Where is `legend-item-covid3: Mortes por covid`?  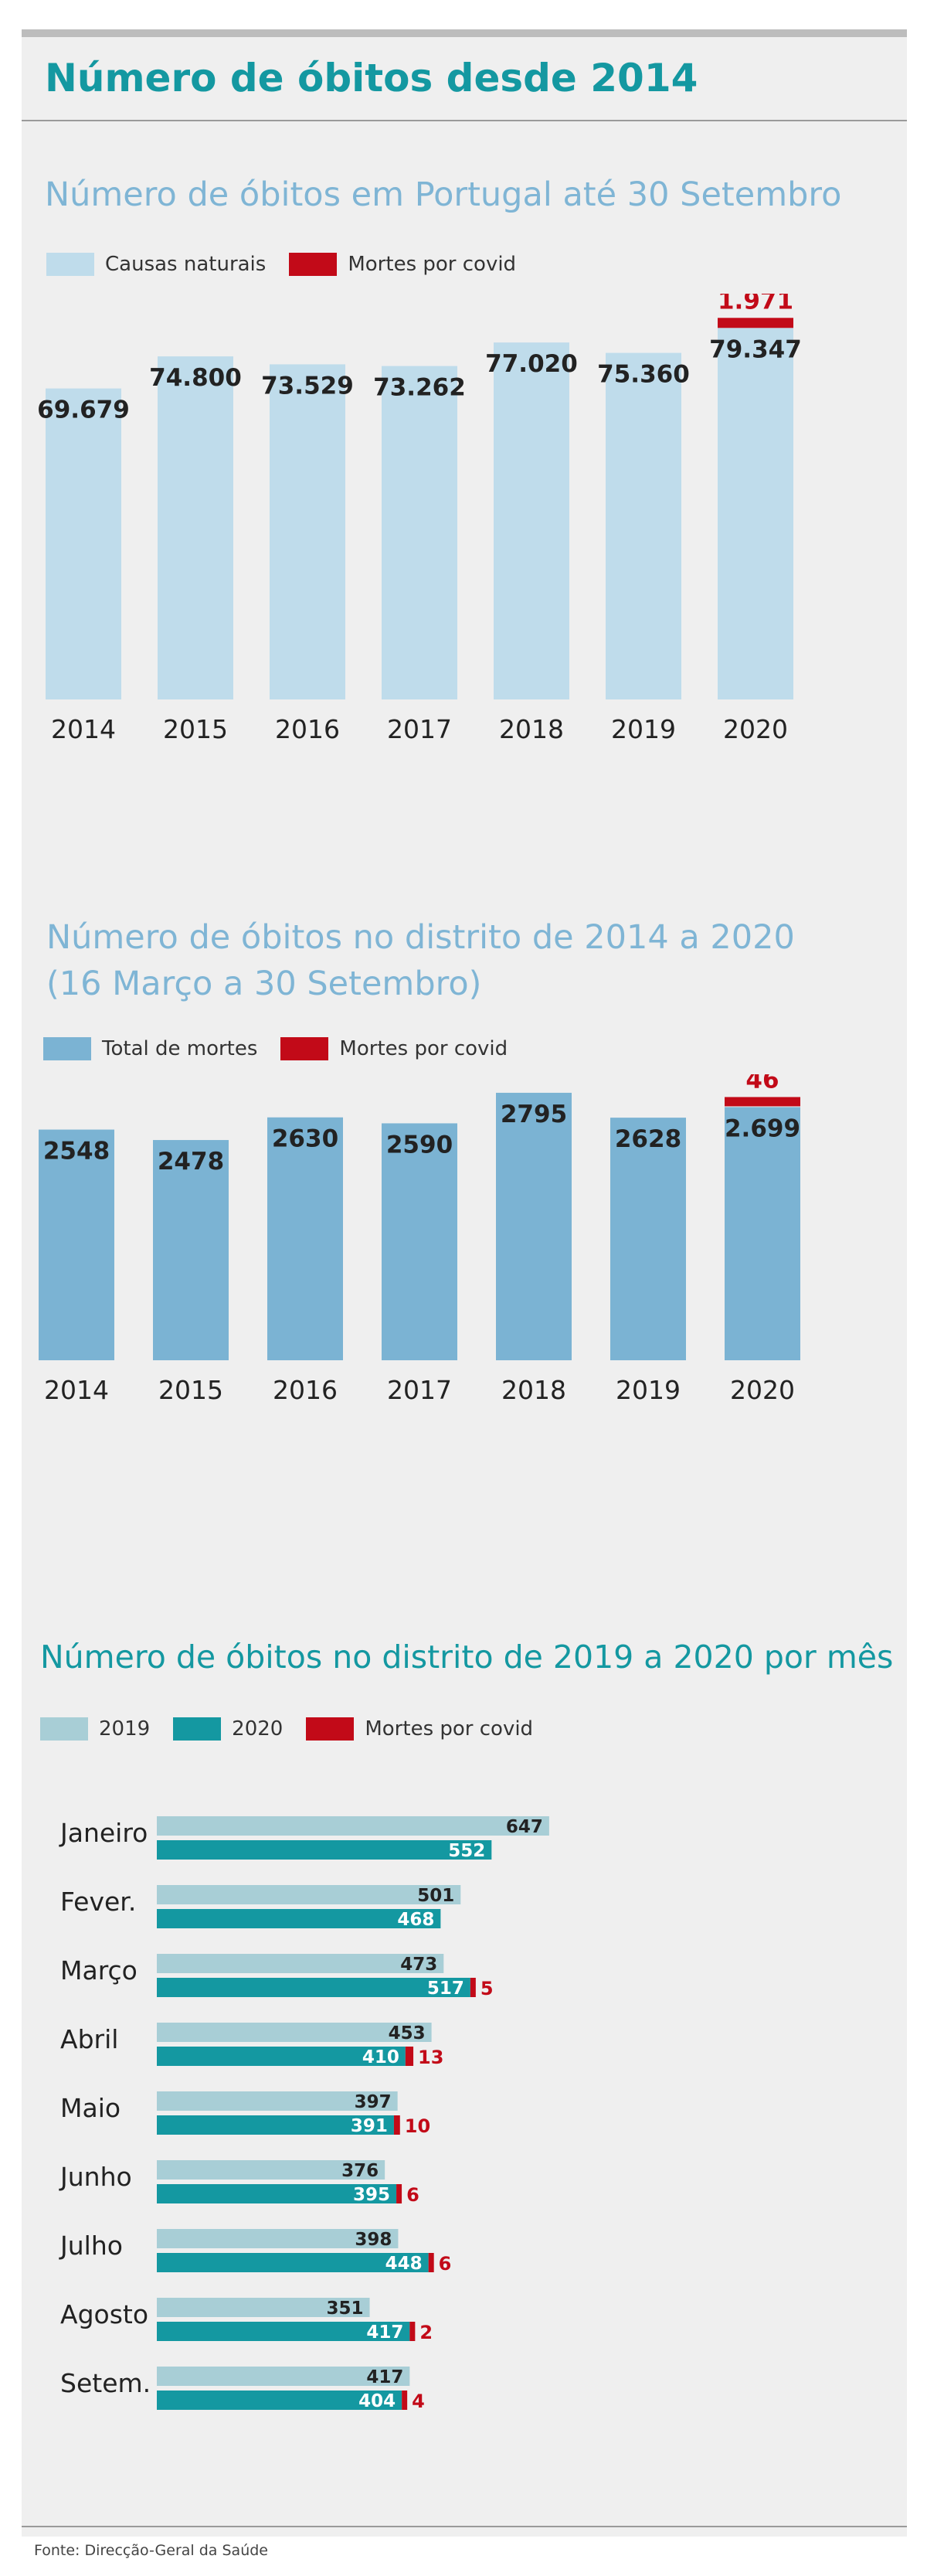 legend-item-covid3: Mortes por covid is located at coordinates (419, 1729).